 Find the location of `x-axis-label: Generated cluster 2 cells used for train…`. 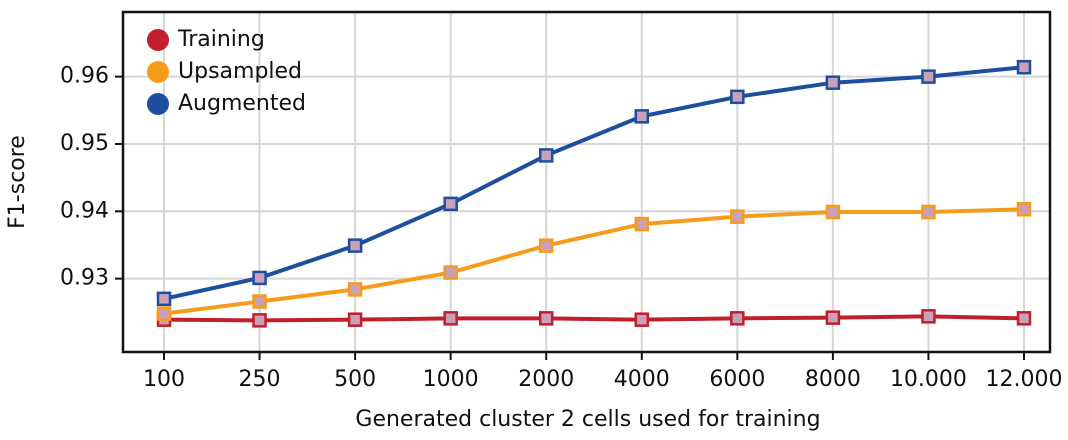

x-axis-label: Generated cluster 2 cells used for train… is located at coordinates (587, 419).